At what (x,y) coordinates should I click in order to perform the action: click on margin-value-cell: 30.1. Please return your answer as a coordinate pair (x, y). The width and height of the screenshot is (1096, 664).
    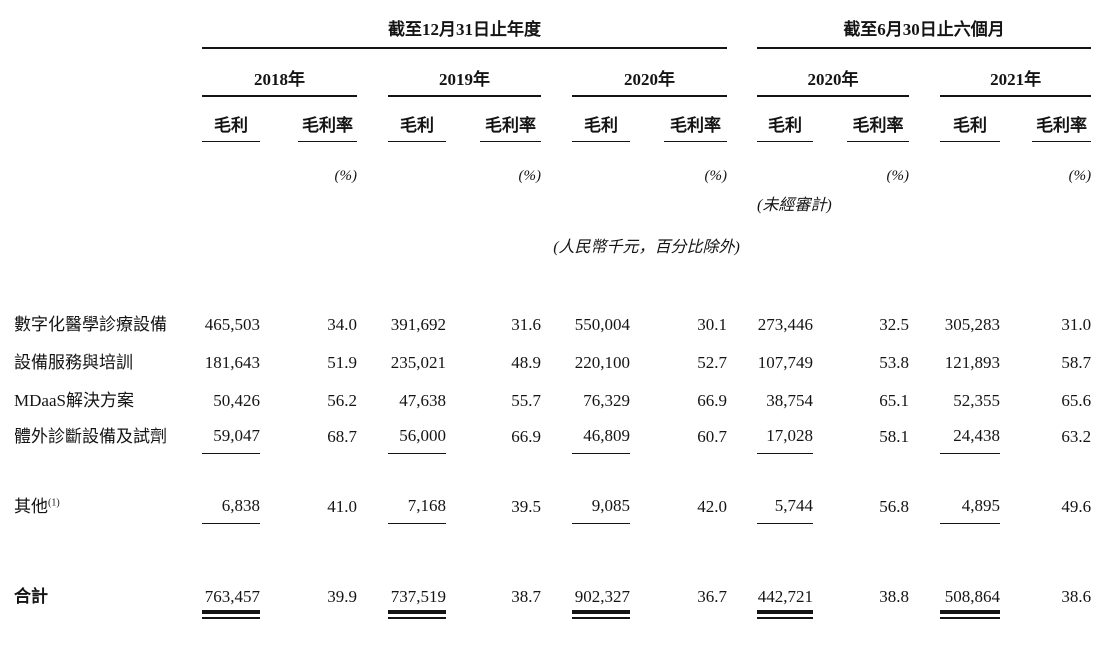
    Looking at the image, I should click on (712, 324).